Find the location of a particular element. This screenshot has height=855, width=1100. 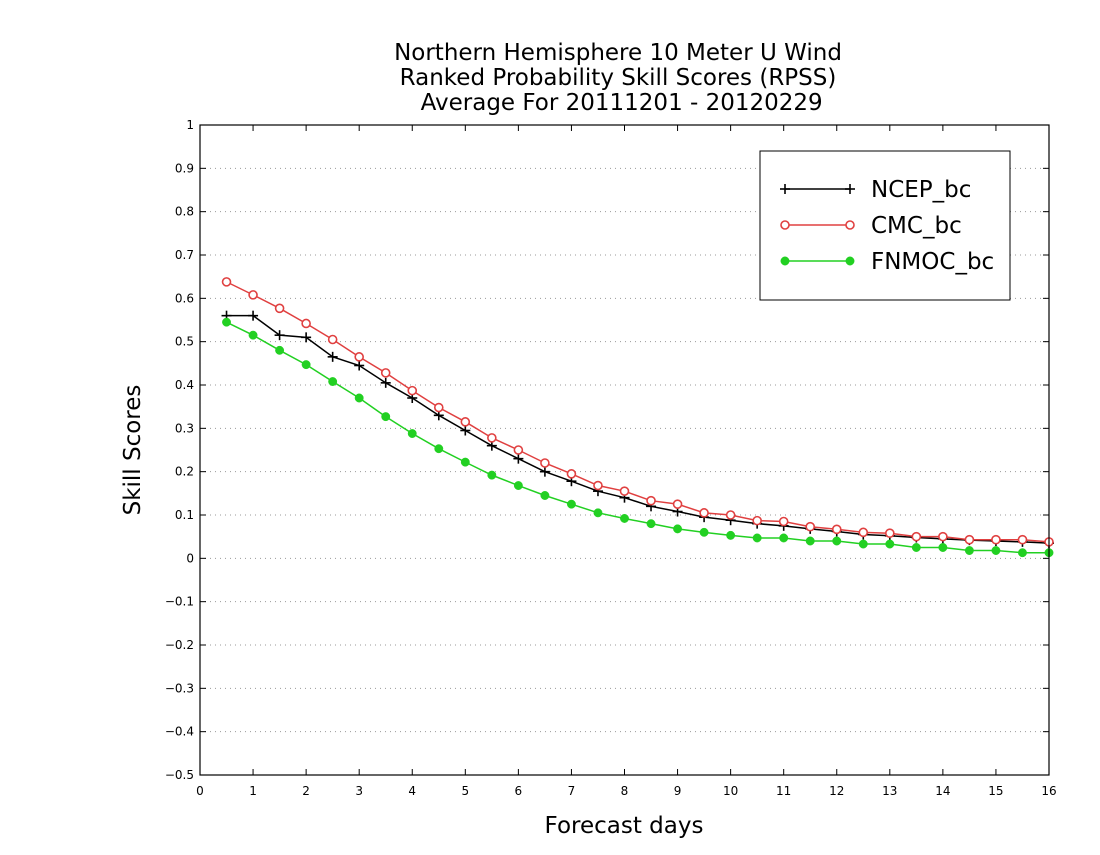

y-tick-label: 0.8 is located at coordinates (184, 212).